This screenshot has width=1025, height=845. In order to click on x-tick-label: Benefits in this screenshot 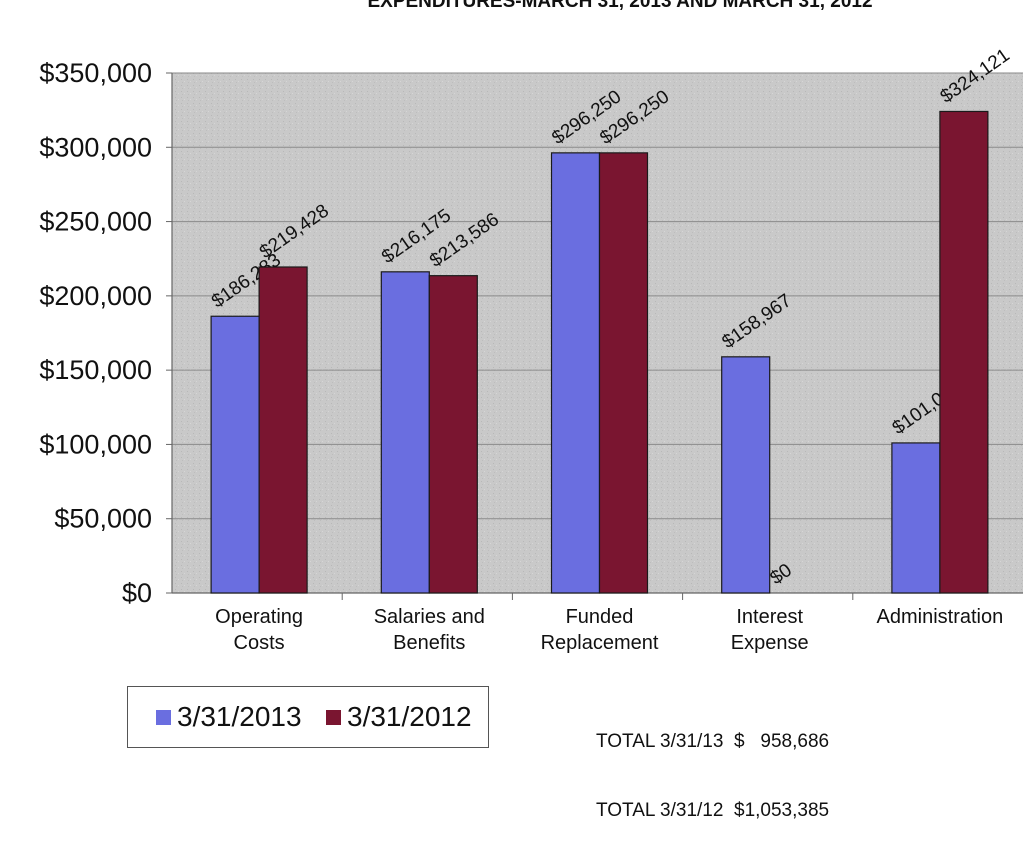, I will do `click(429, 643)`.